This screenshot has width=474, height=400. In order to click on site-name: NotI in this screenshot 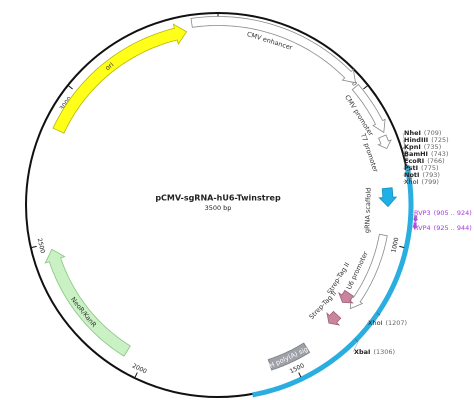, I will do `click(411, 175)`.